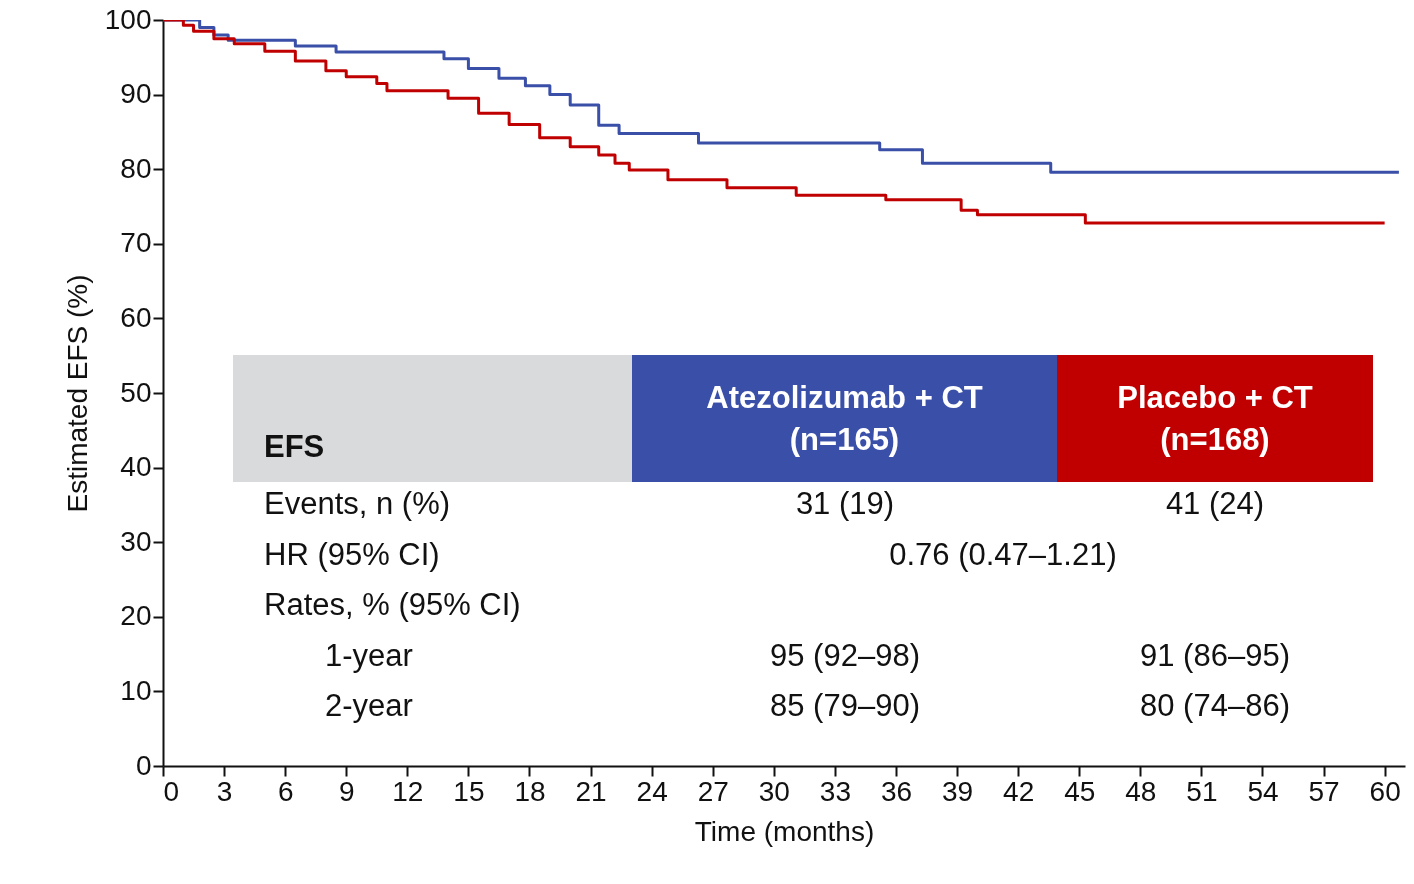  I want to click on x-tick-label: 18, so click(530, 791).